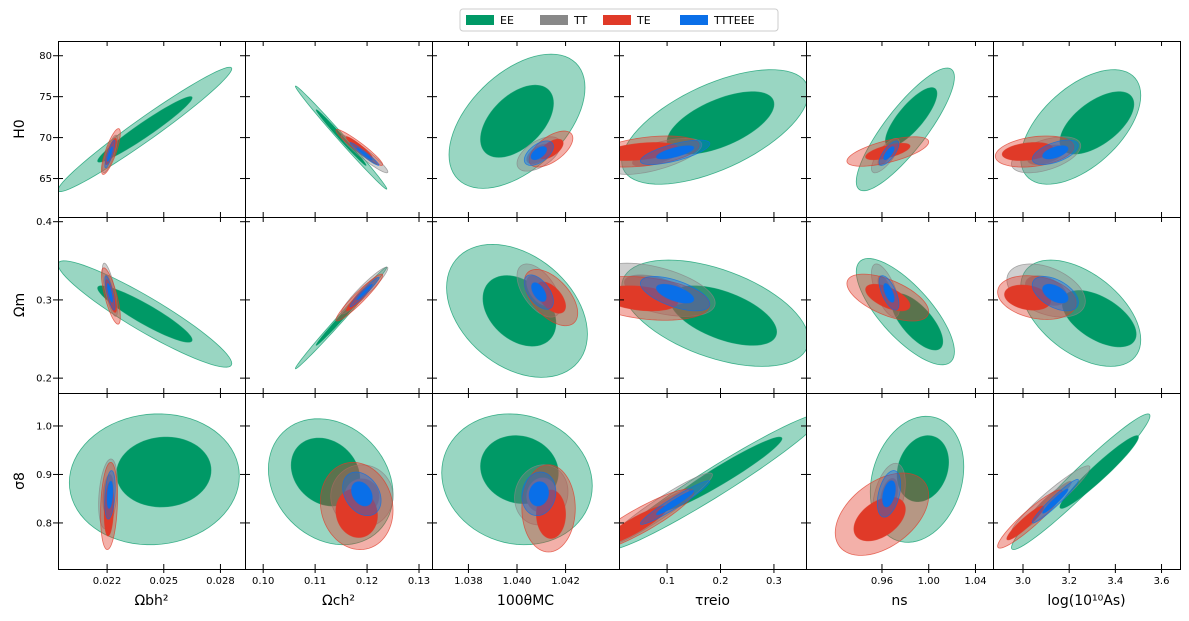 Image resolution: width=1189 pixels, height=621 pixels. I want to click on x-axis-label: 100θMC, so click(525, 601).